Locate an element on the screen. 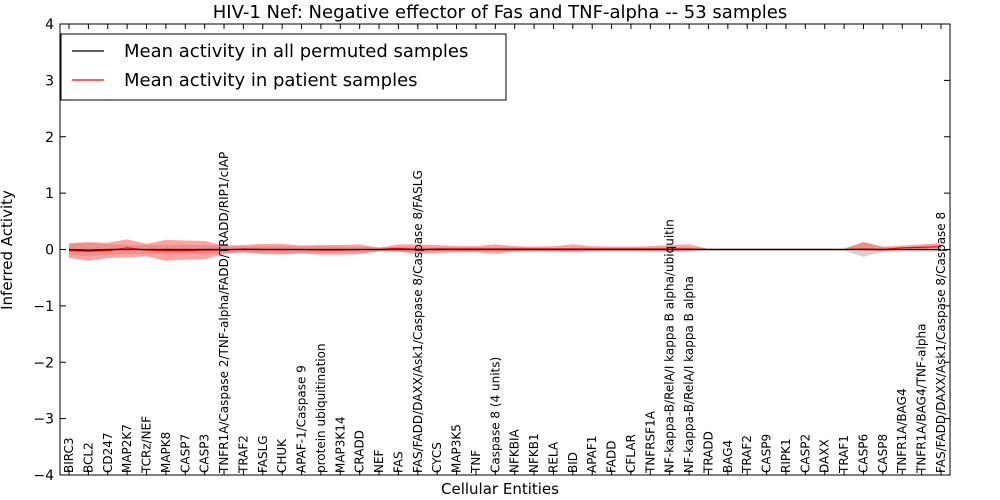  x-tick-label: NFKBIA is located at coordinates (515, 450).